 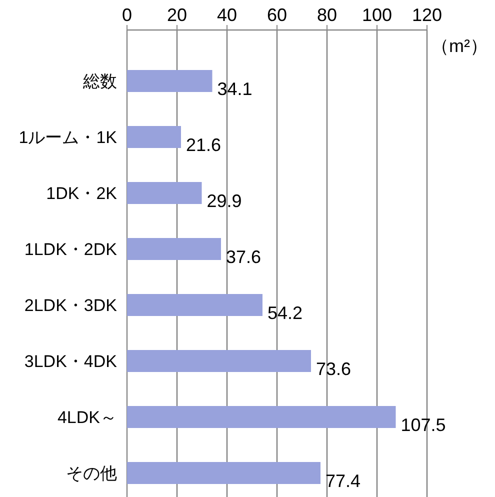 What do you see at coordinates (327, 15) in the screenshot?
I see `x-tick-label: 80` at bounding box center [327, 15].